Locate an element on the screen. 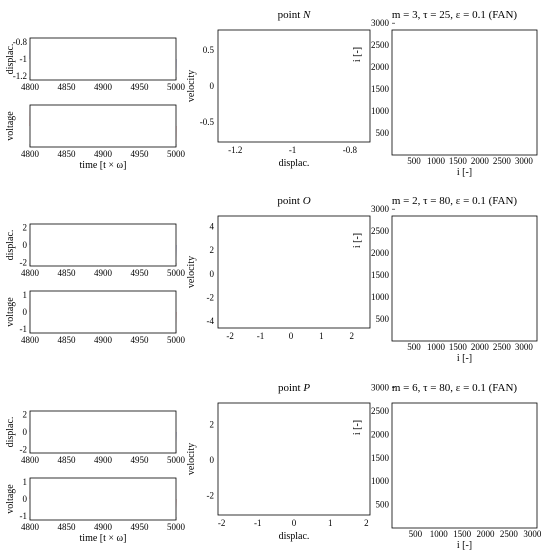 This screenshot has width=544, height=550. panel-title: m = 6, τ = 80, ε = 0.1 (FAN) is located at coordinates (455, 388).